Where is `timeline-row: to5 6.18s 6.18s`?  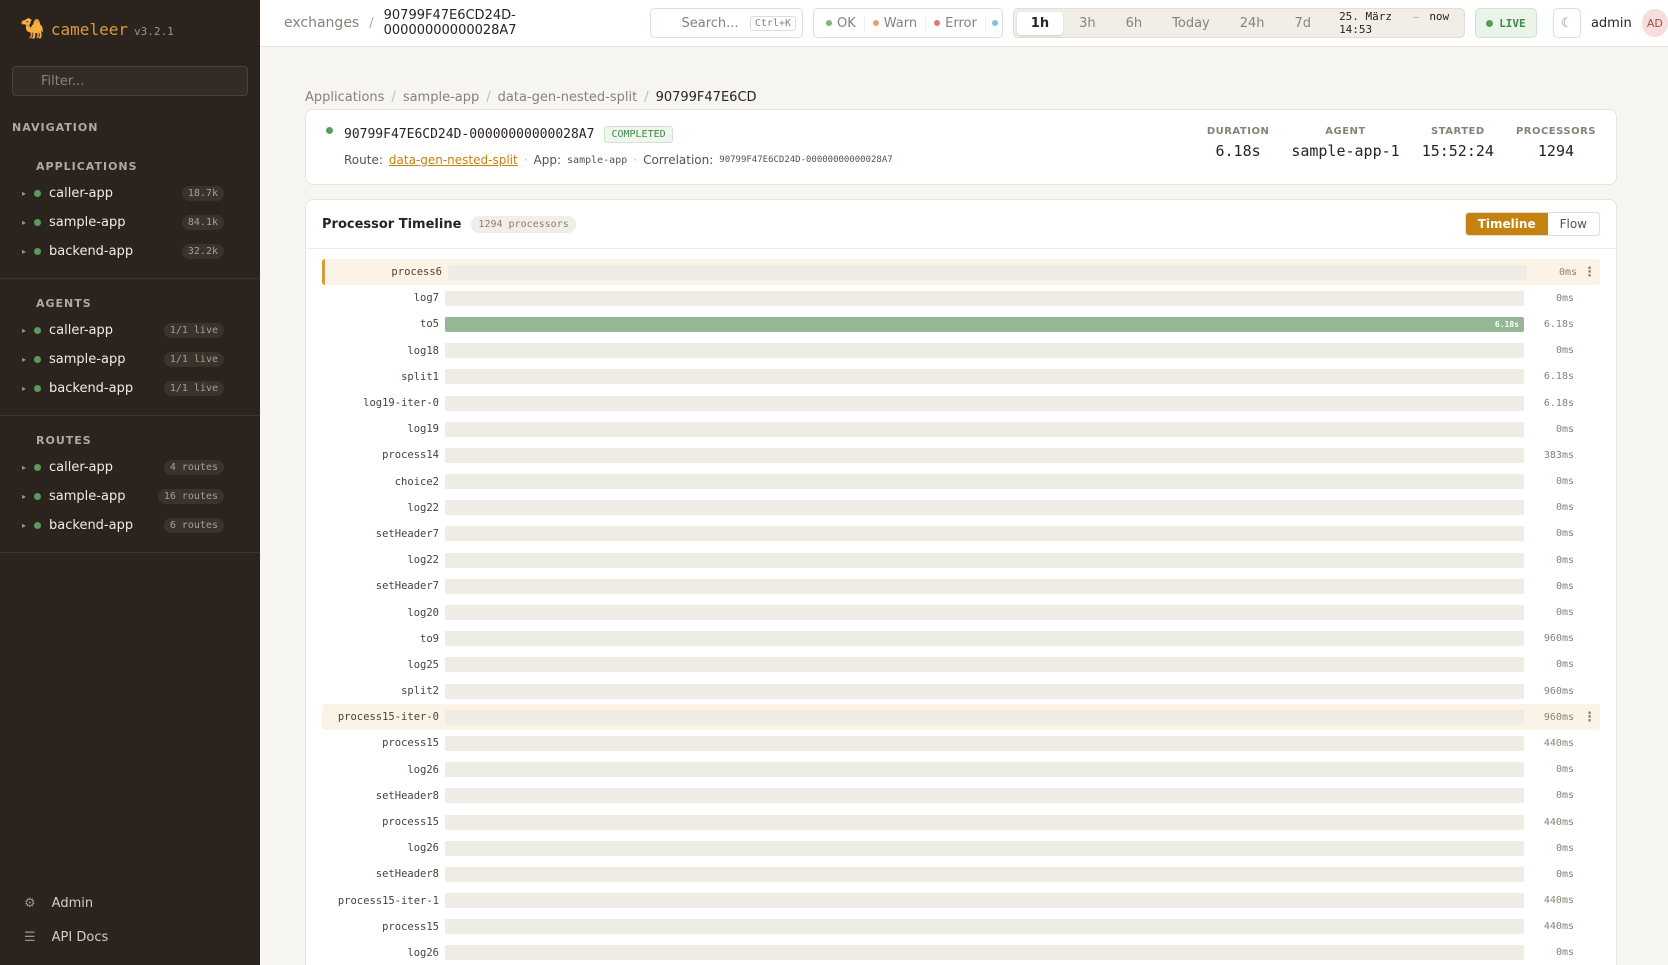
timeline-row: to5 6.18s 6.18s is located at coordinates (961, 324).